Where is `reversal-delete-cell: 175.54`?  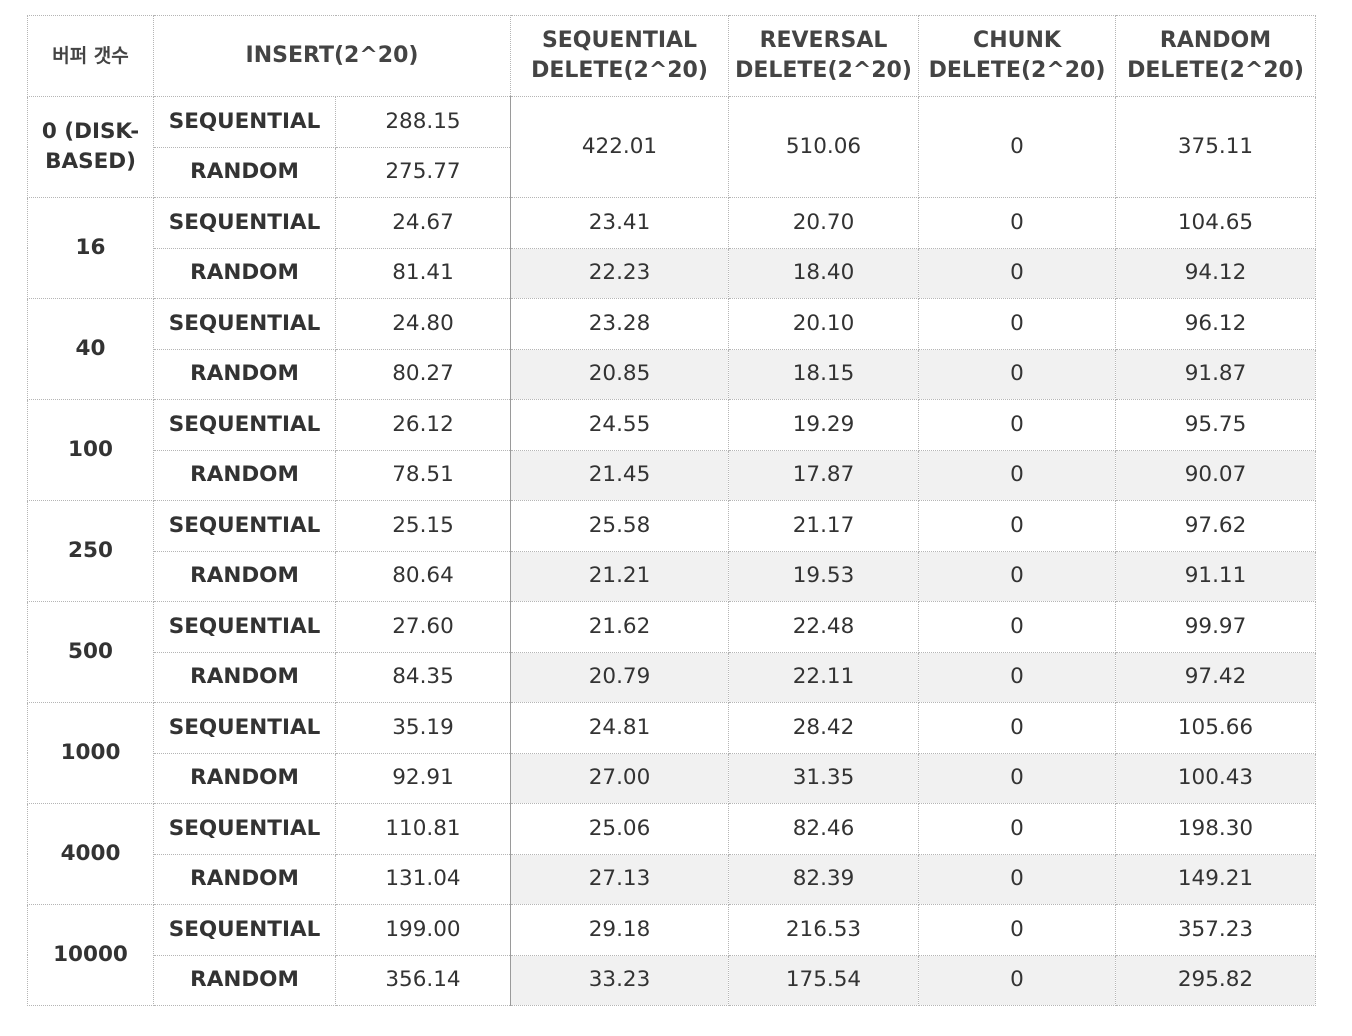
reversal-delete-cell: 175.54 is located at coordinates (823, 980).